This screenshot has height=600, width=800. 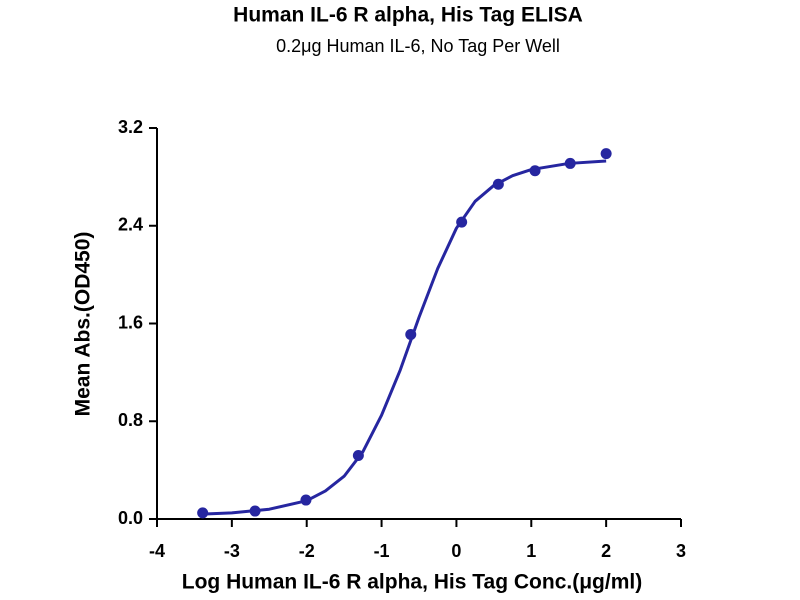 What do you see at coordinates (130, 127) in the screenshot?
I see `y-tick-label: 3.2` at bounding box center [130, 127].